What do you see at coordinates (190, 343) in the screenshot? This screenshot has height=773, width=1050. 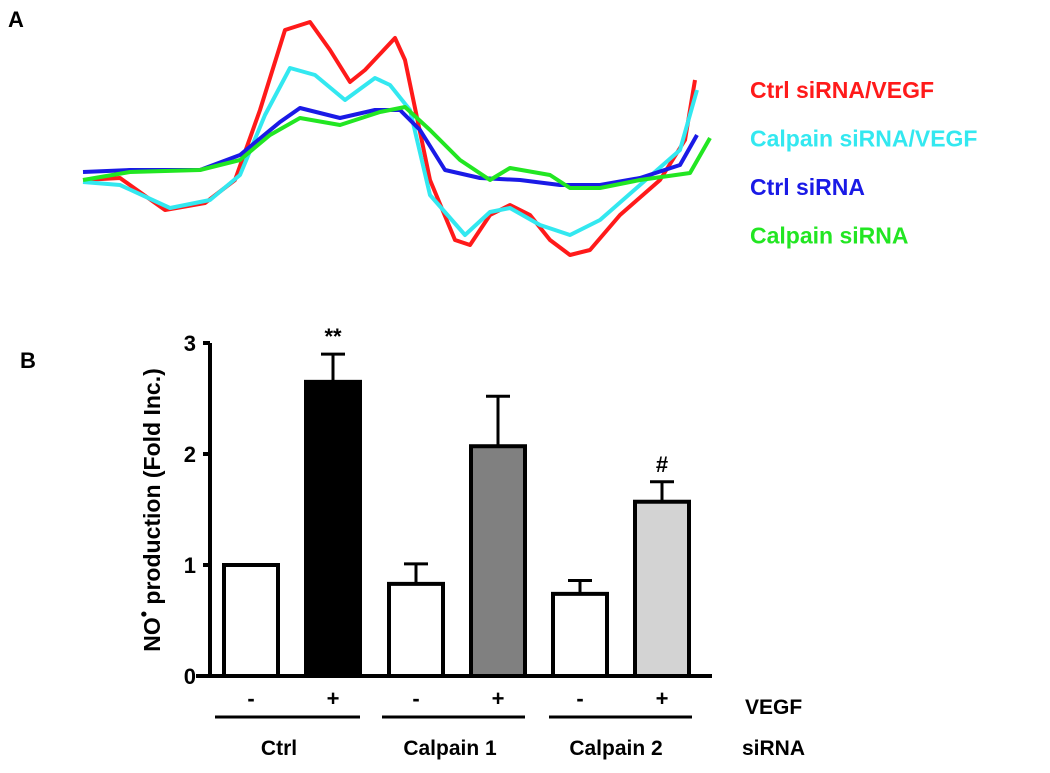 I see `y-tick-label: 3` at bounding box center [190, 343].